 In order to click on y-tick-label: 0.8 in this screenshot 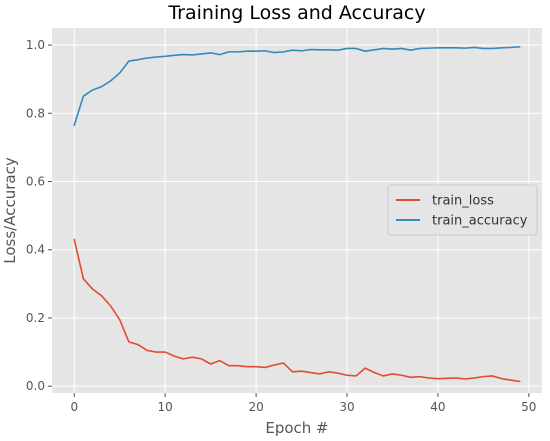, I will do `click(35, 113)`.